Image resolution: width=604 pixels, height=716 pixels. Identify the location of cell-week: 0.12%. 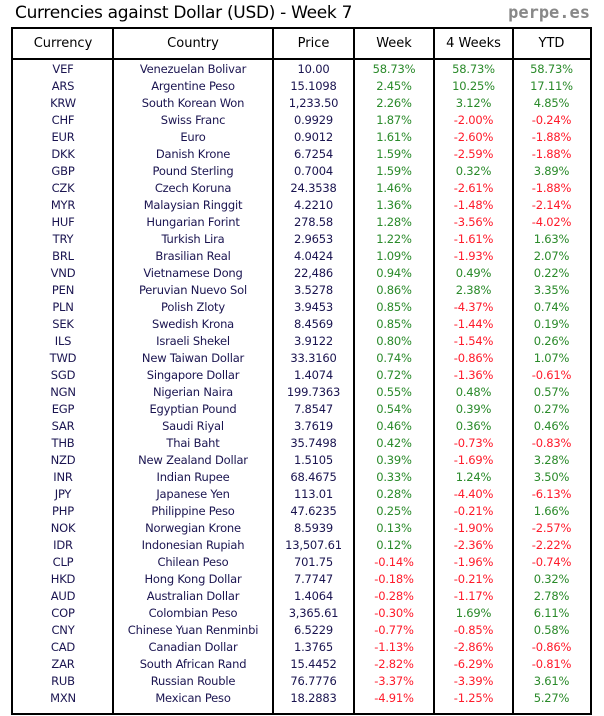
(394, 545).